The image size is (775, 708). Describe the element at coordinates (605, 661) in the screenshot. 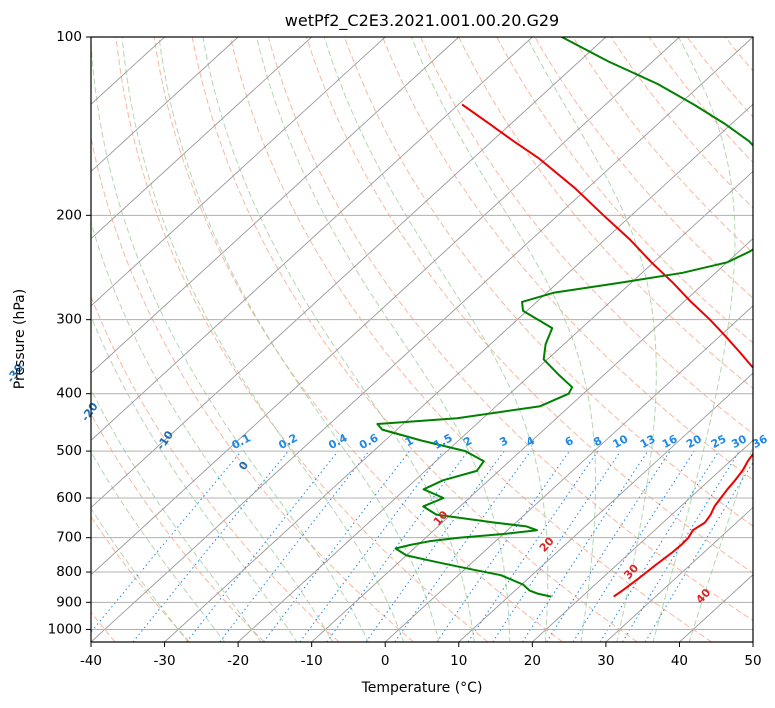

I see `x-tick-label: 30` at that location.